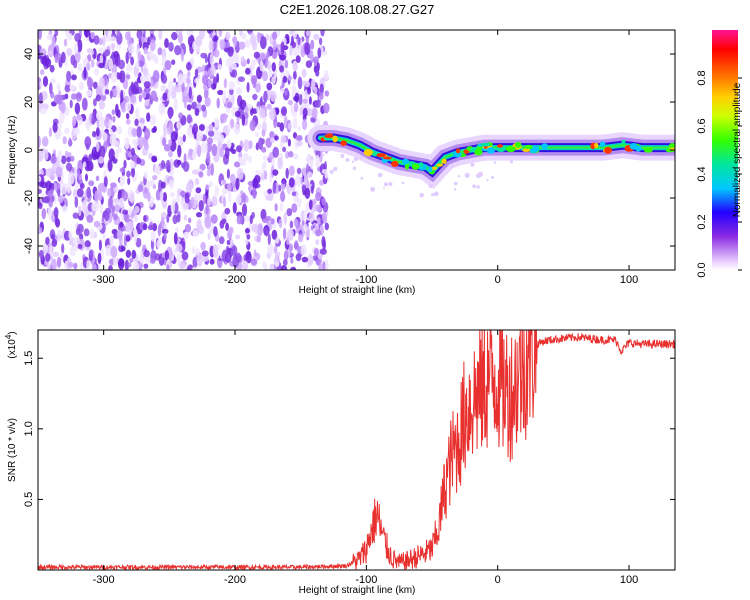 The image size is (750, 600). What do you see at coordinates (430, 169) in the screenshot?
I see `ridge-spot` at bounding box center [430, 169].